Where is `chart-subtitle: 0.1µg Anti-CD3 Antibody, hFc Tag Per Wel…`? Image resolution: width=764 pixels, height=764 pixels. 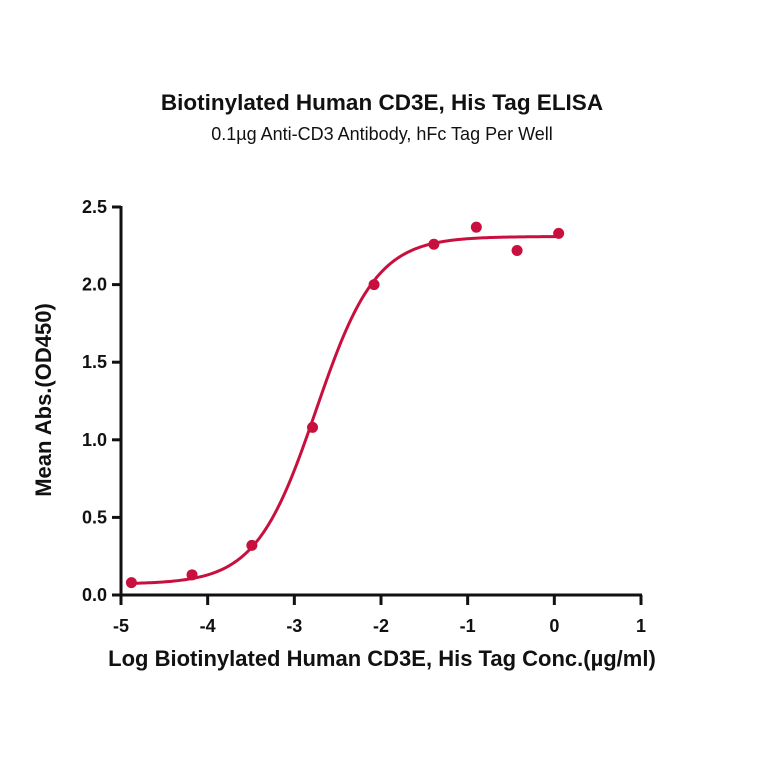
chart-subtitle: 0.1µg Anti-CD3 Antibody, hFc Tag Per Wel… is located at coordinates (382, 134).